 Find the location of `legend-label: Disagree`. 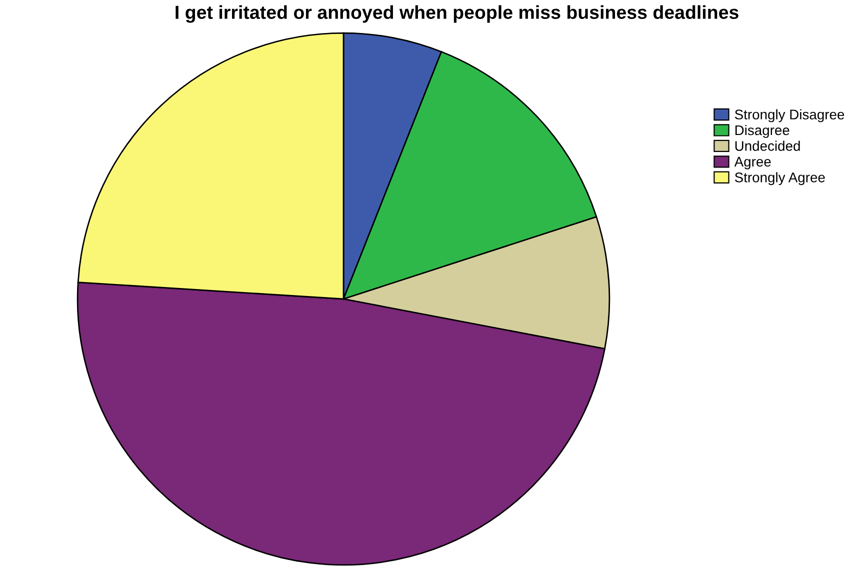

legend-label: Disagree is located at coordinates (762, 131).